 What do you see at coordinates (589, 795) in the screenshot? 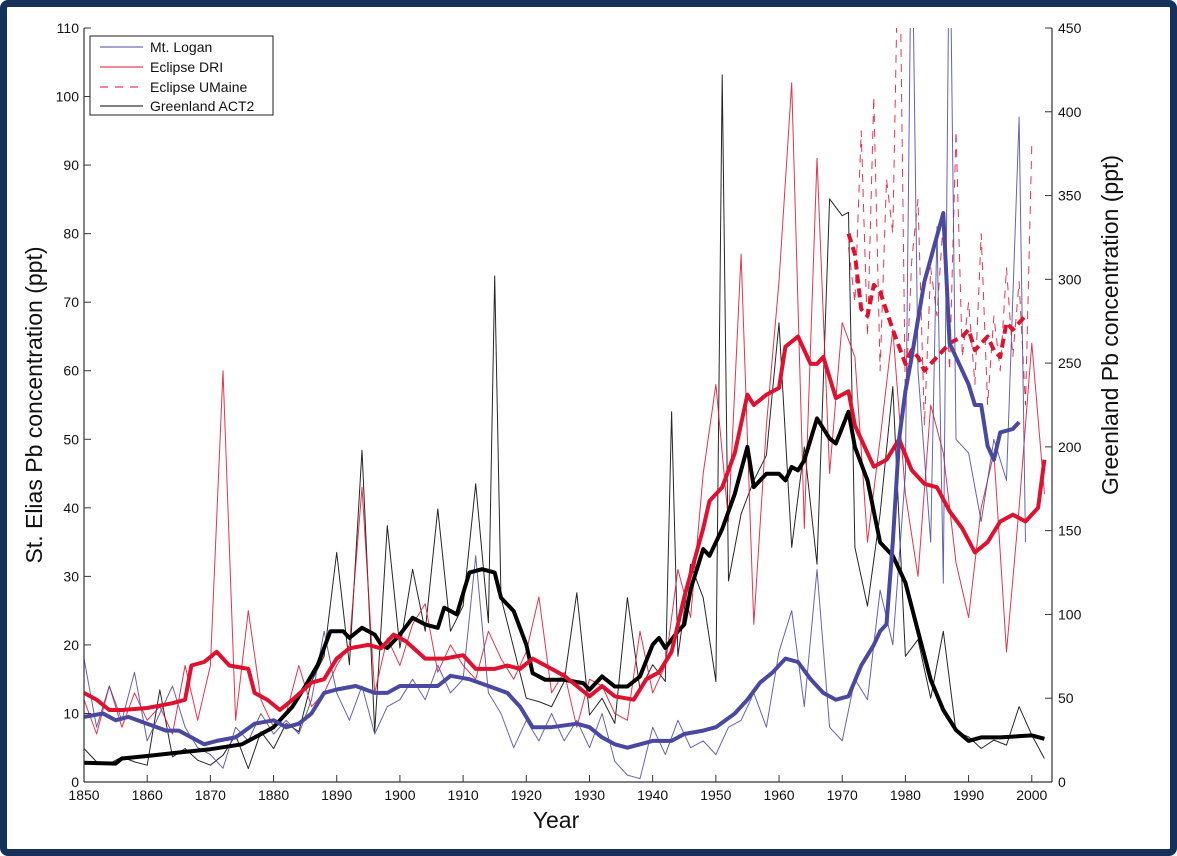
I see `x-tick-label: 1930` at bounding box center [589, 795].